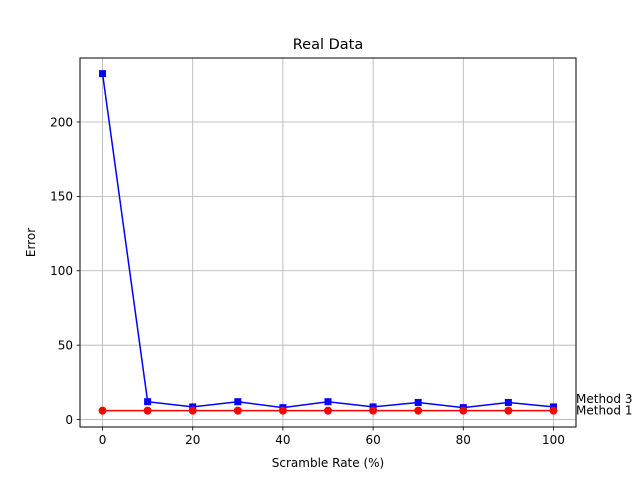 This screenshot has height=480, width=640. Describe the element at coordinates (463, 440) in the screenshot. I see `x-tick-label: 80` at that location.